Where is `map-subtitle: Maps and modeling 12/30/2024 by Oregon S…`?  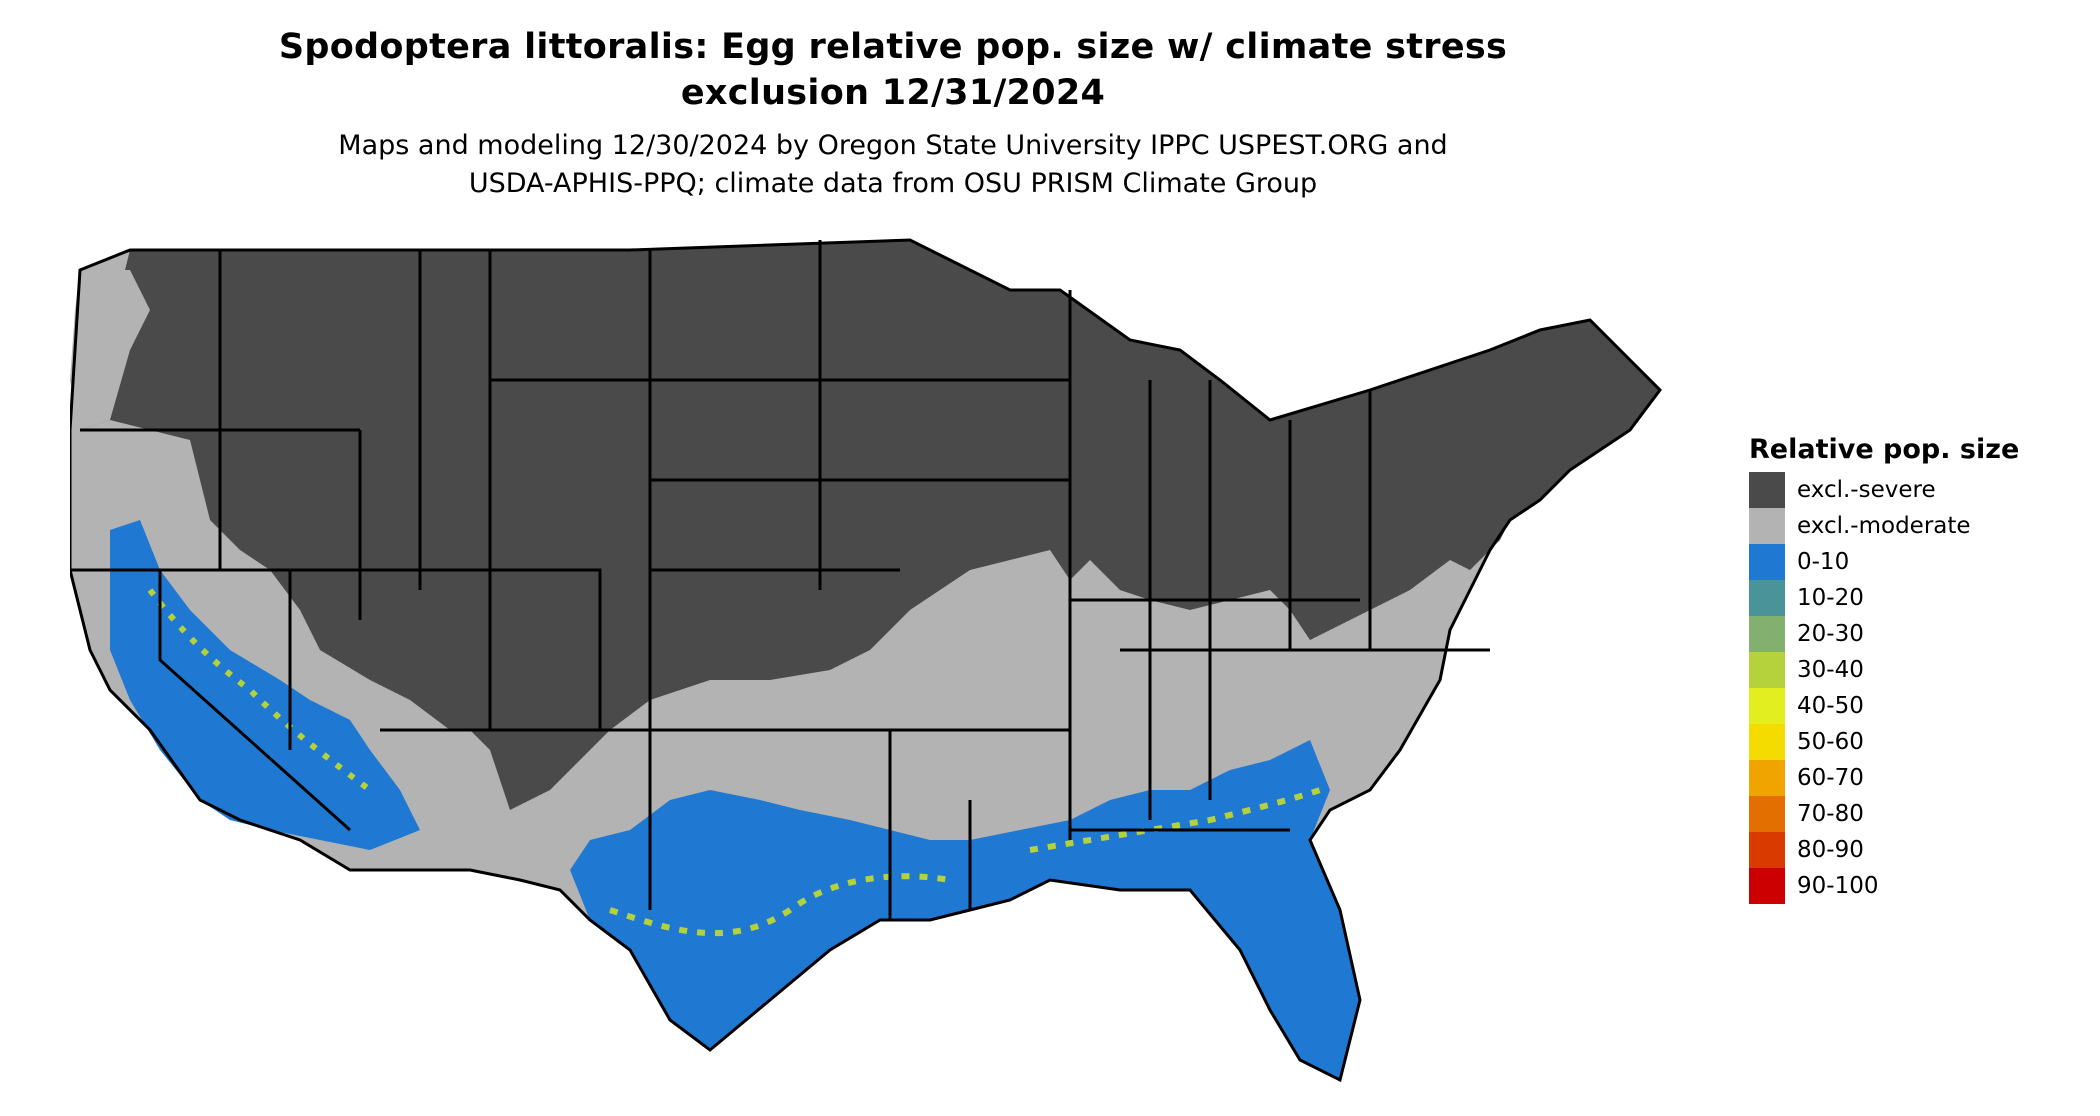 map-subtitle: Maps and modeling 12/30/2024 by Oregon S… is located at coordinates (893, 165).